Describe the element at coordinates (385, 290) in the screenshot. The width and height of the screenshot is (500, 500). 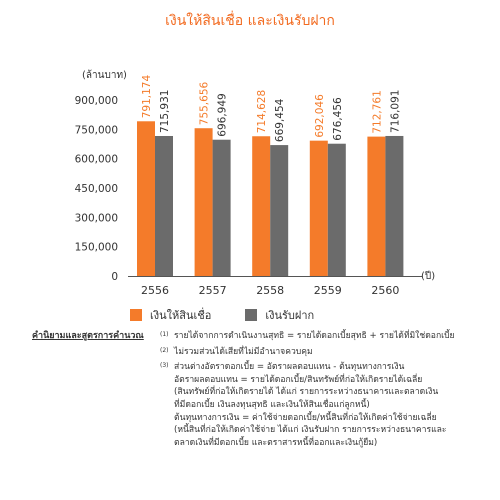
I see `x-tick-label: 2560` at that location.